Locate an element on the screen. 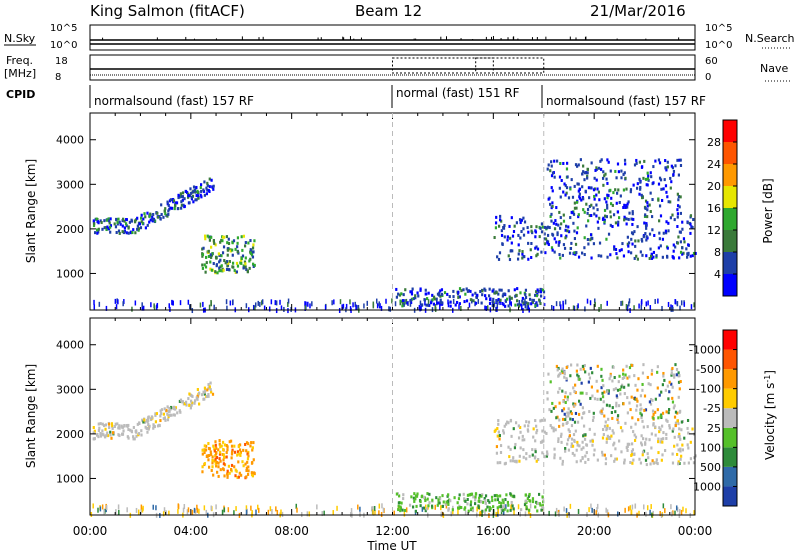 Image resolution: width=800 pixels, height=554 pixels. colorbar-tick-label: -25 is located at coordinates (712, 408).